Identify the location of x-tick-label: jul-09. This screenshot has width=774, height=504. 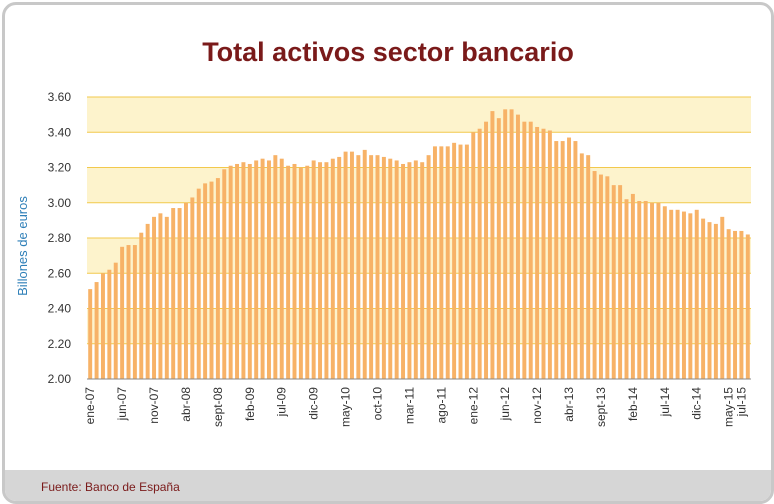
(282, 402).